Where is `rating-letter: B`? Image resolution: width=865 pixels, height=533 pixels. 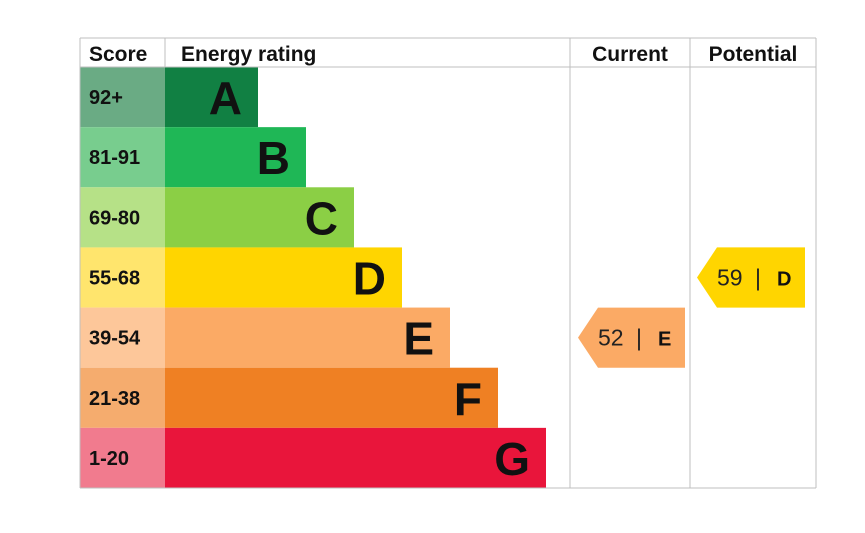
rating-letter: B is located at coordinates (273, 158).